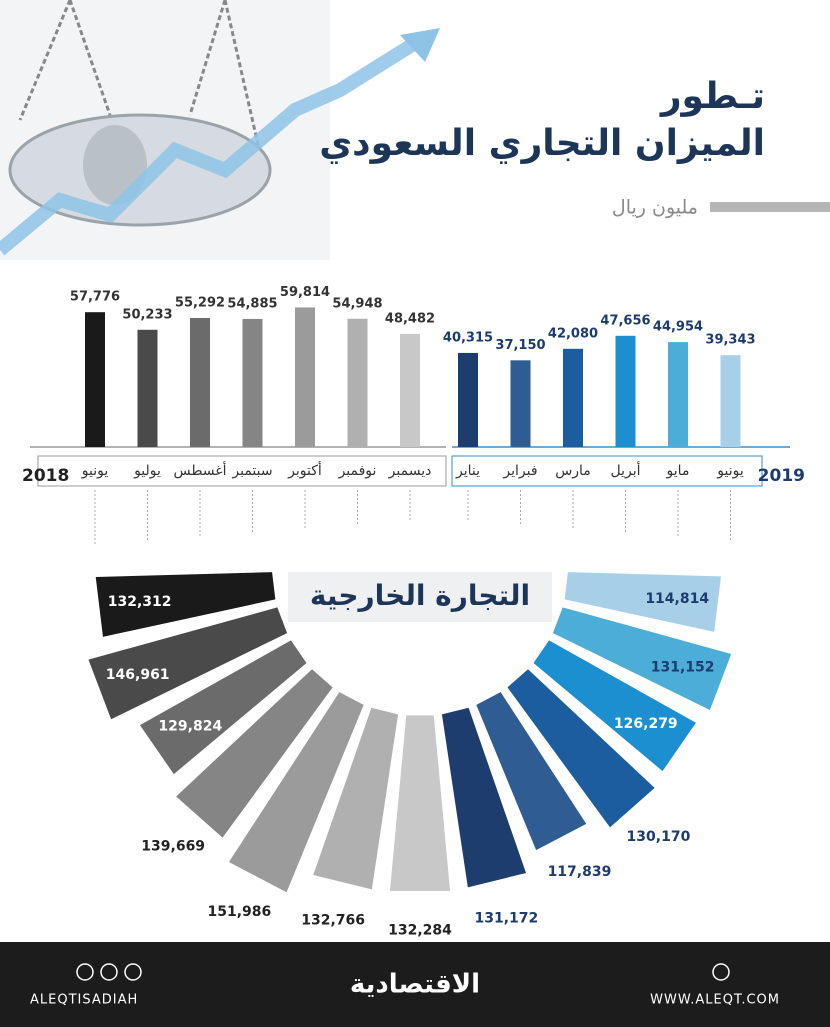  I want to click on value-label: 55,292, so click(200, 302).